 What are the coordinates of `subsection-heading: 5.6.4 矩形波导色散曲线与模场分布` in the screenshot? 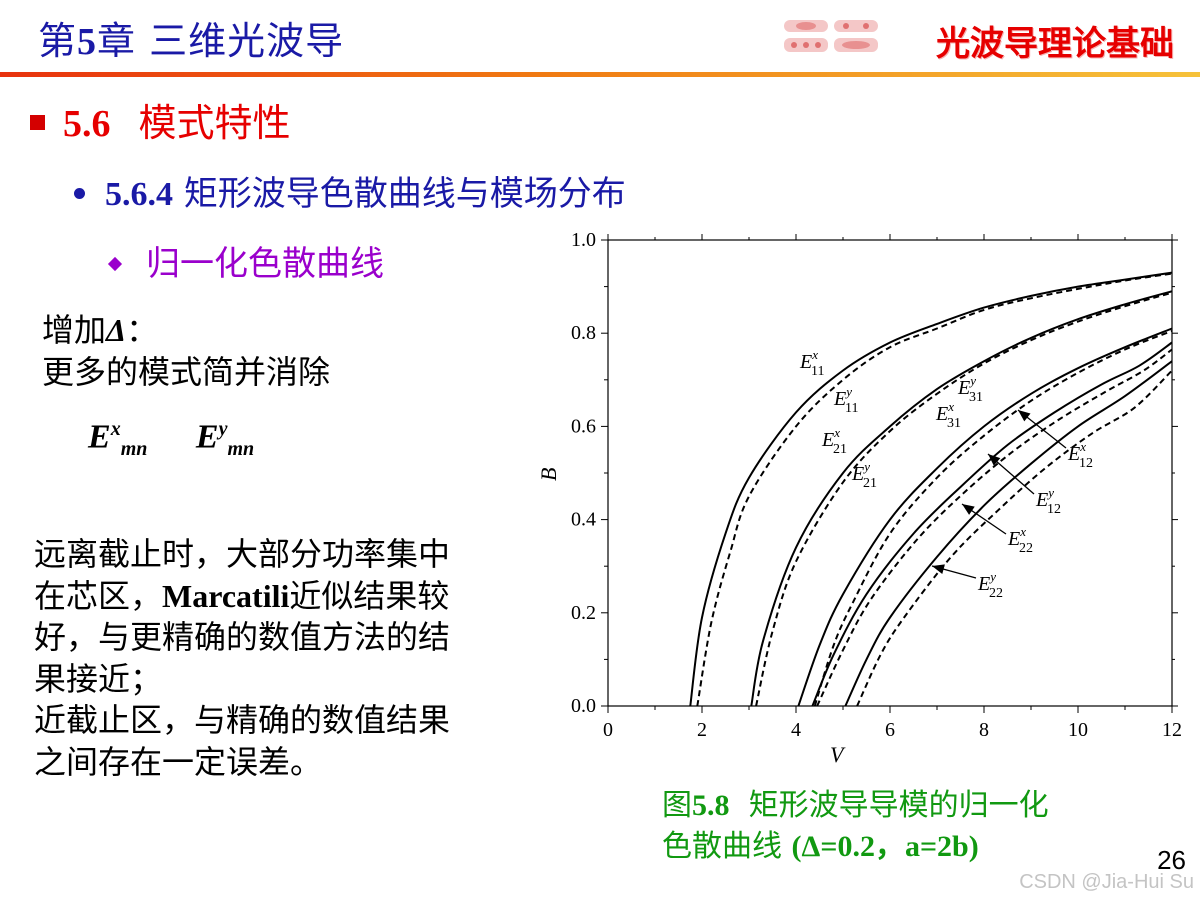 It's located at (350, 190).